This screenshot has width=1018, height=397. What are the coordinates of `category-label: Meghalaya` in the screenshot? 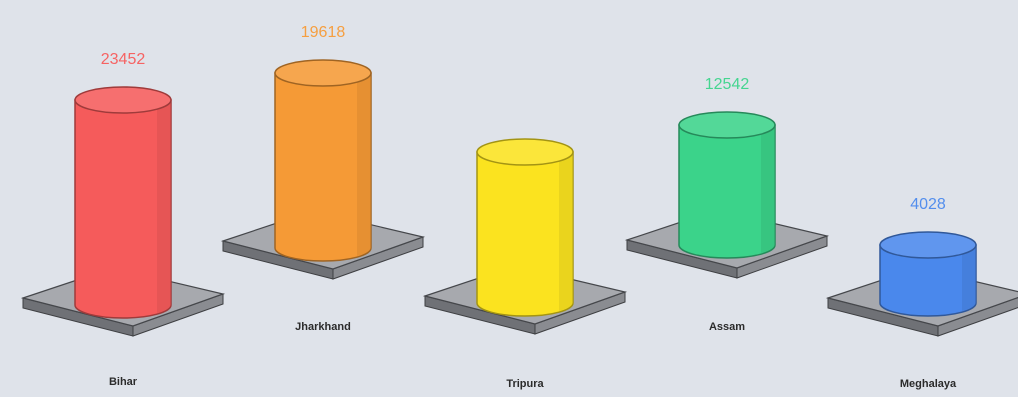 It's located at (928, 384).